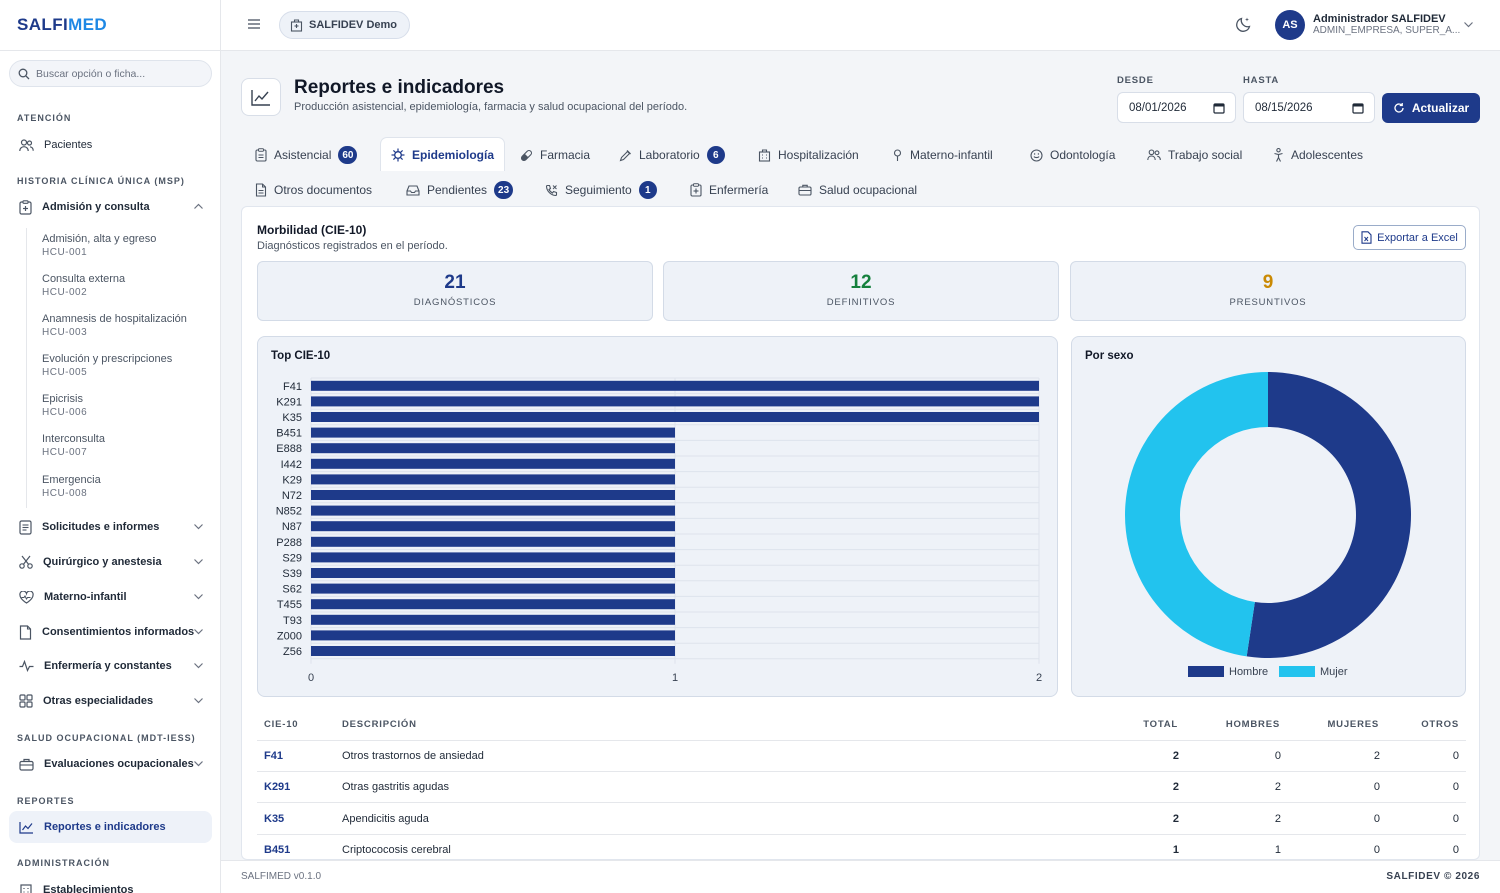 This screenshot has height=893, width=1500. I want to click on cell-hombres: 1, so click(1277, 849).